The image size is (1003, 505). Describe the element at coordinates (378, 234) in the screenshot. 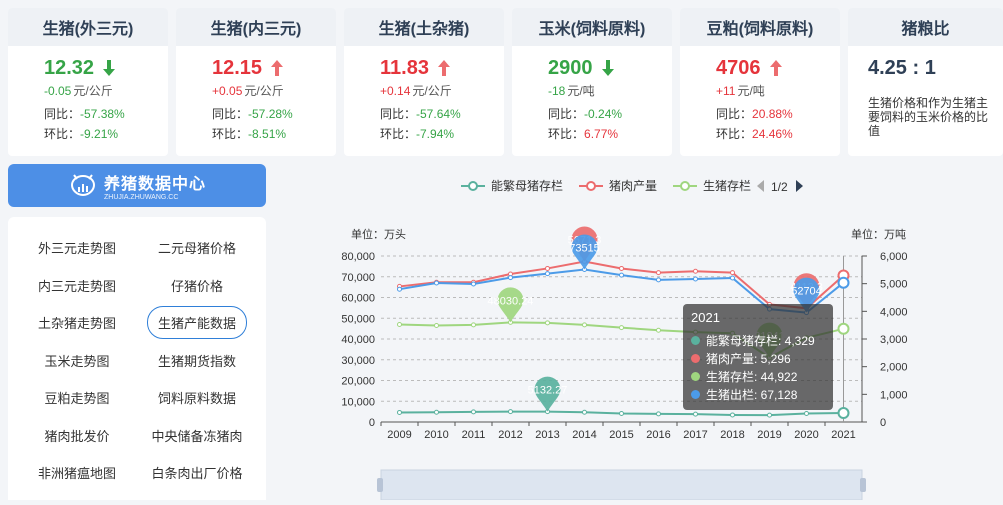

I see `left-unit-label: 单位：万头` at that location.